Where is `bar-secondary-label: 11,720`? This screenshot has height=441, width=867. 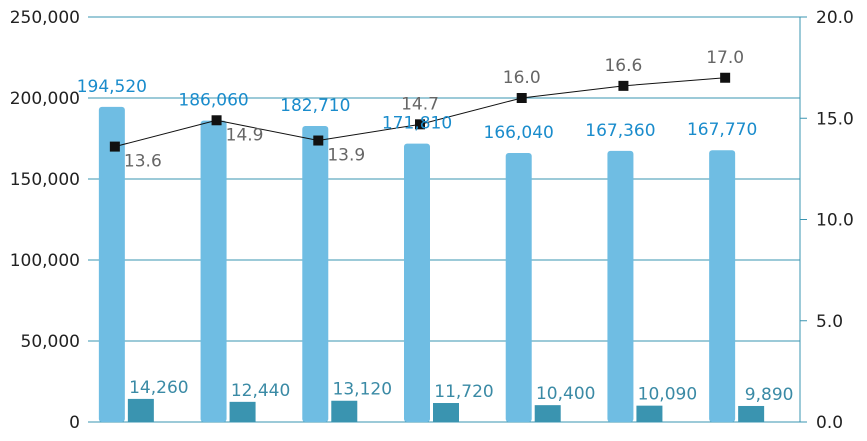 bar-secondary-label: 11,720 is located at coordinates (463, 392).